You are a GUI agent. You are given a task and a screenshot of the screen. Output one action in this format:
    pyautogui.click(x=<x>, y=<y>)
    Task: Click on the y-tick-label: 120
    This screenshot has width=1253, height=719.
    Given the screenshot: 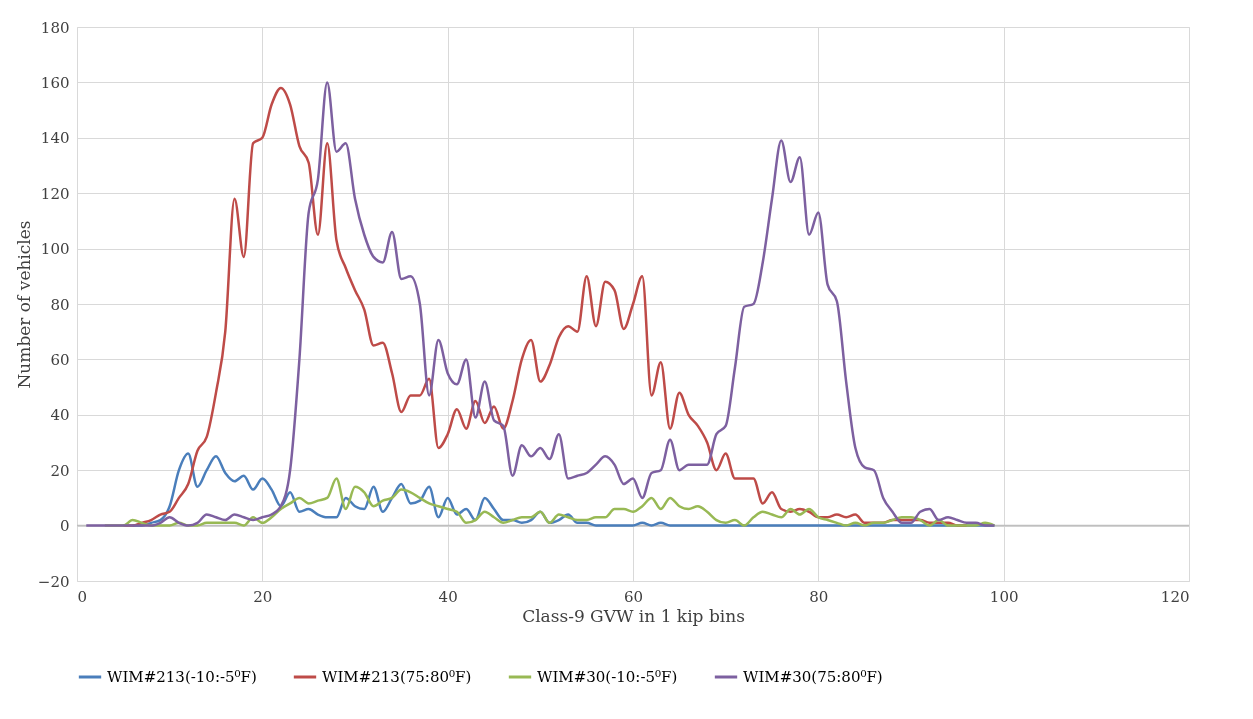 What is the action you would take?
    pyautogui.click(x=55, y=193)
    